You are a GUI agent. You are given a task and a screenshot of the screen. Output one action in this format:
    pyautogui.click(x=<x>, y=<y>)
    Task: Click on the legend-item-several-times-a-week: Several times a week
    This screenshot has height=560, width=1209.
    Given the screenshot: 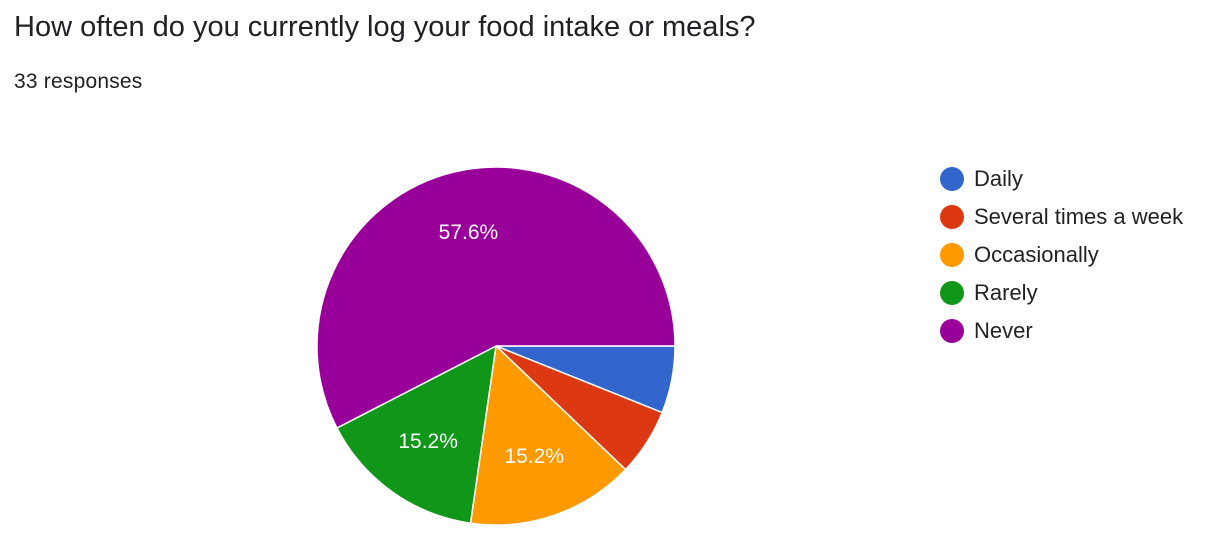 What is the action you would take?
    pyautogui.click(x=1061, y=217)
    